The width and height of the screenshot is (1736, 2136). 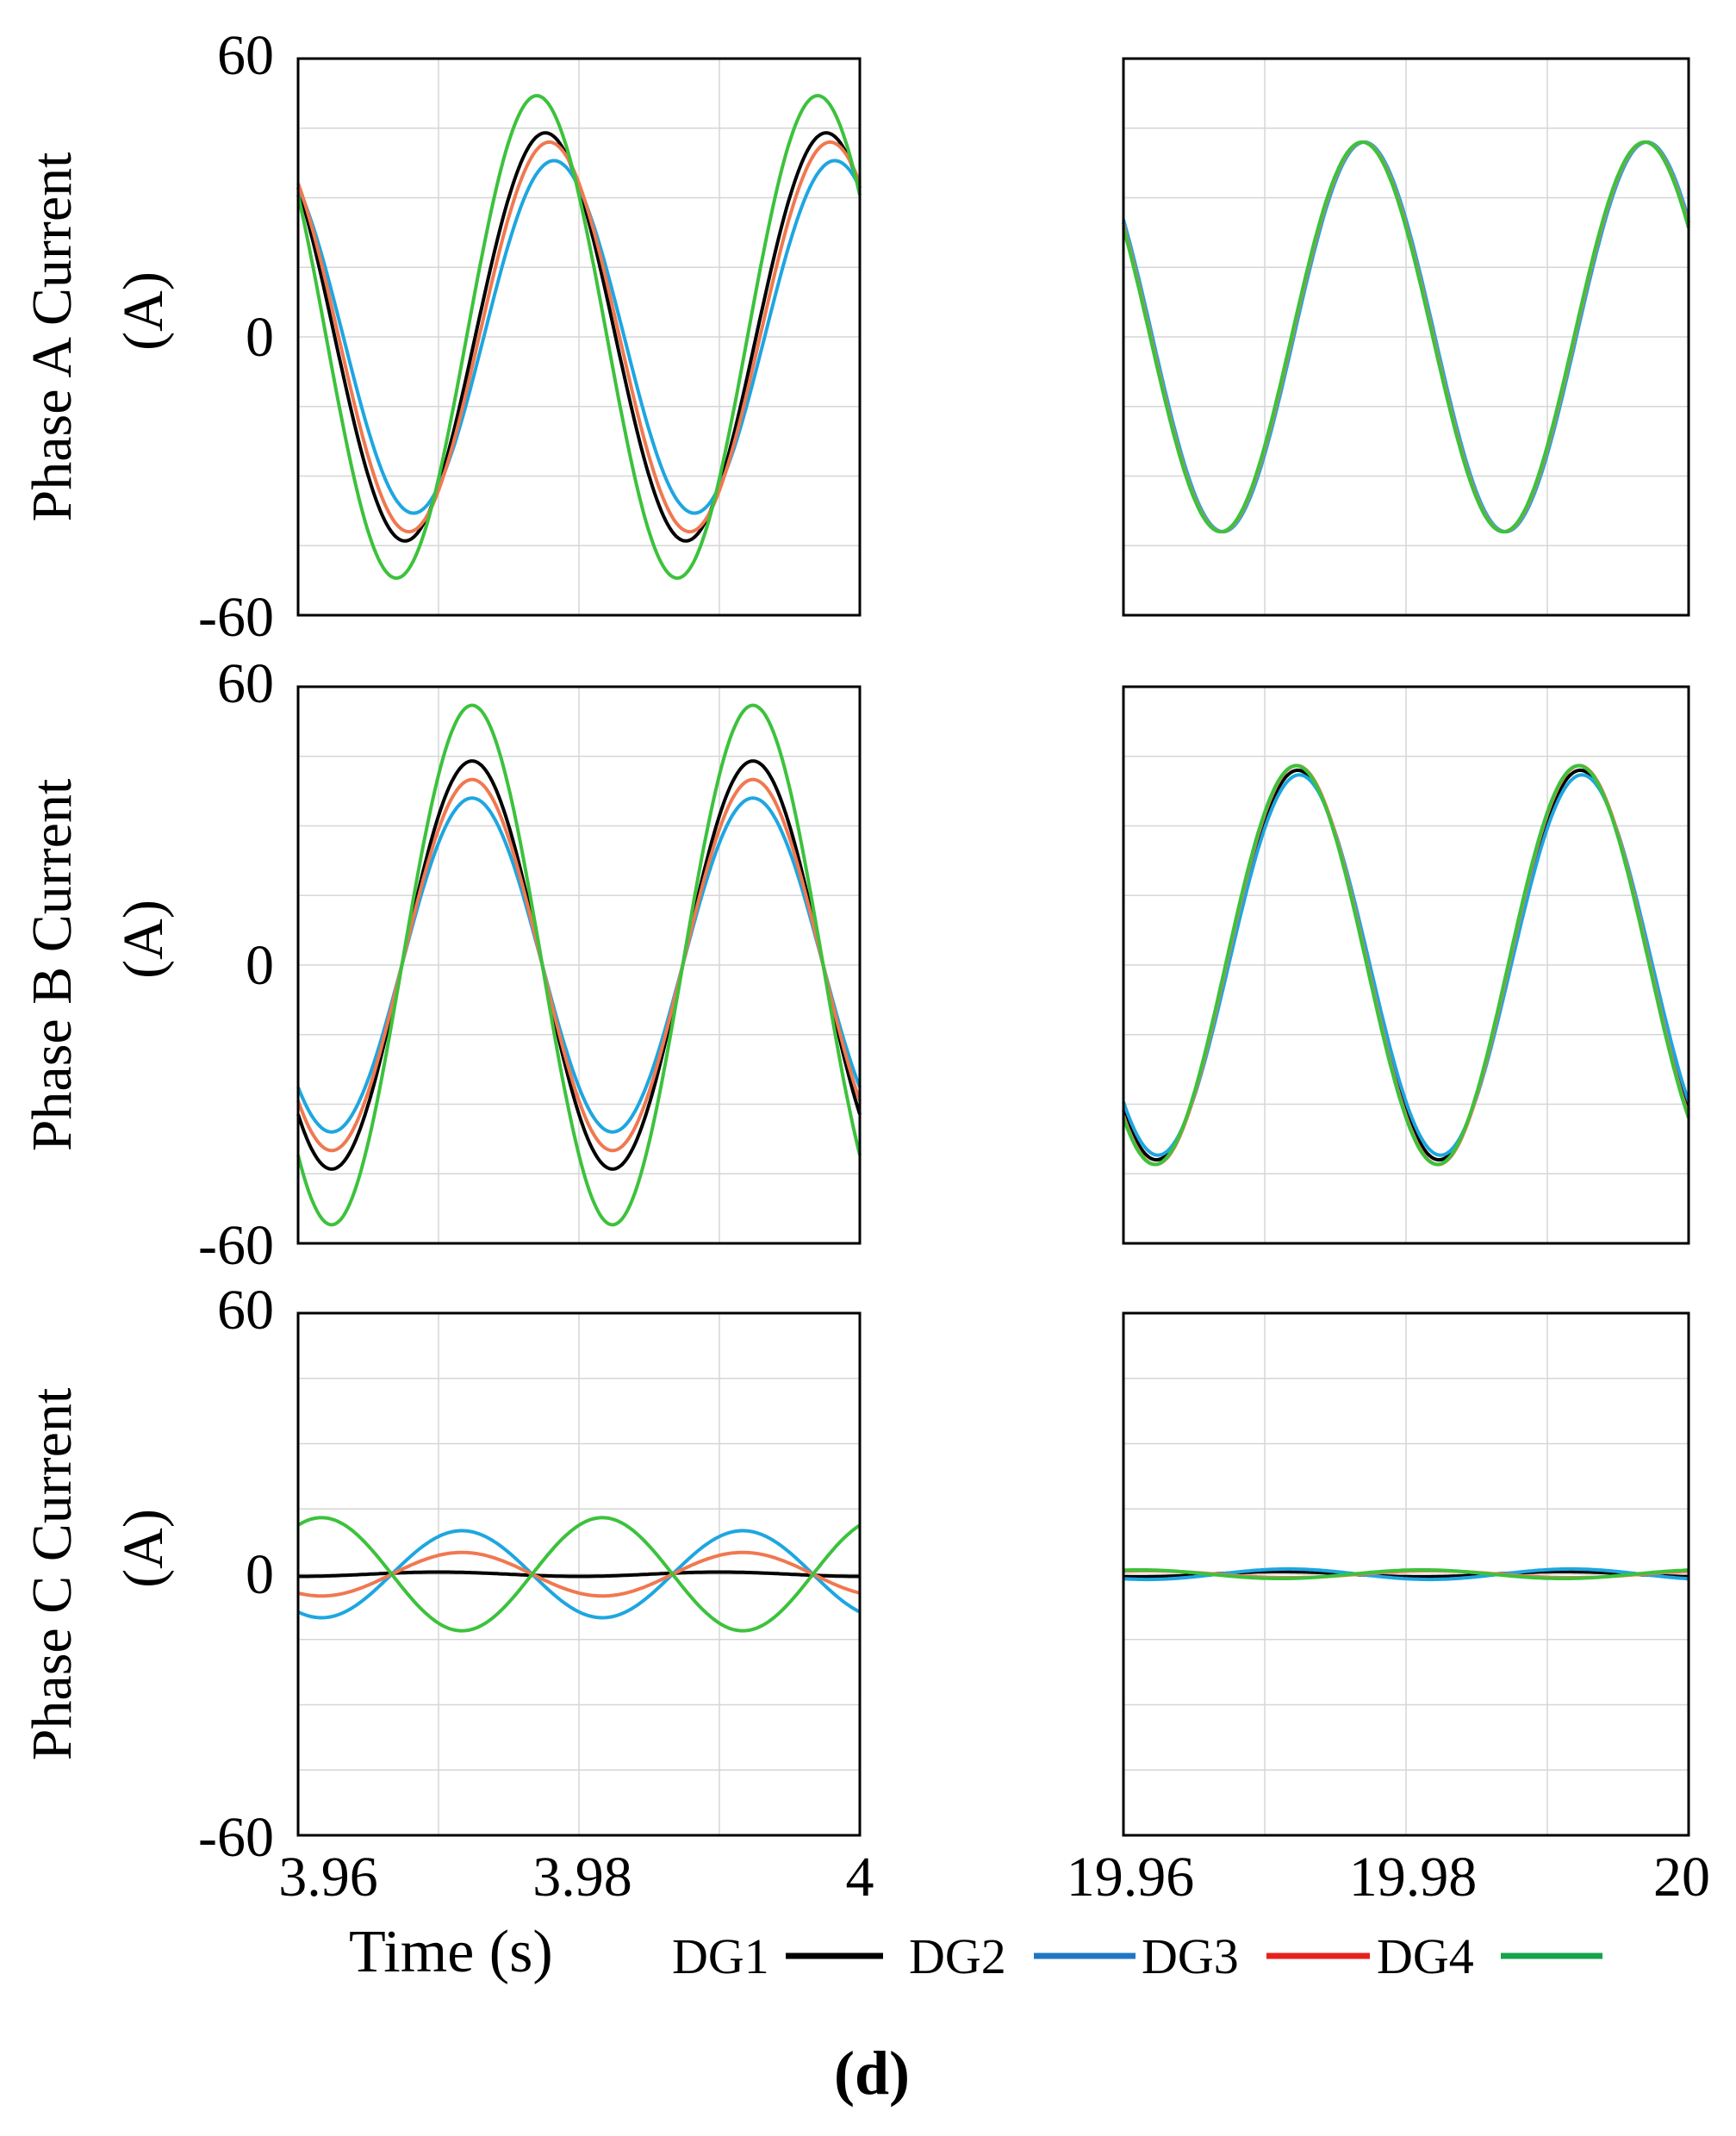 I want to click on panel-phase-c-left, so click(x=579, y=1574).